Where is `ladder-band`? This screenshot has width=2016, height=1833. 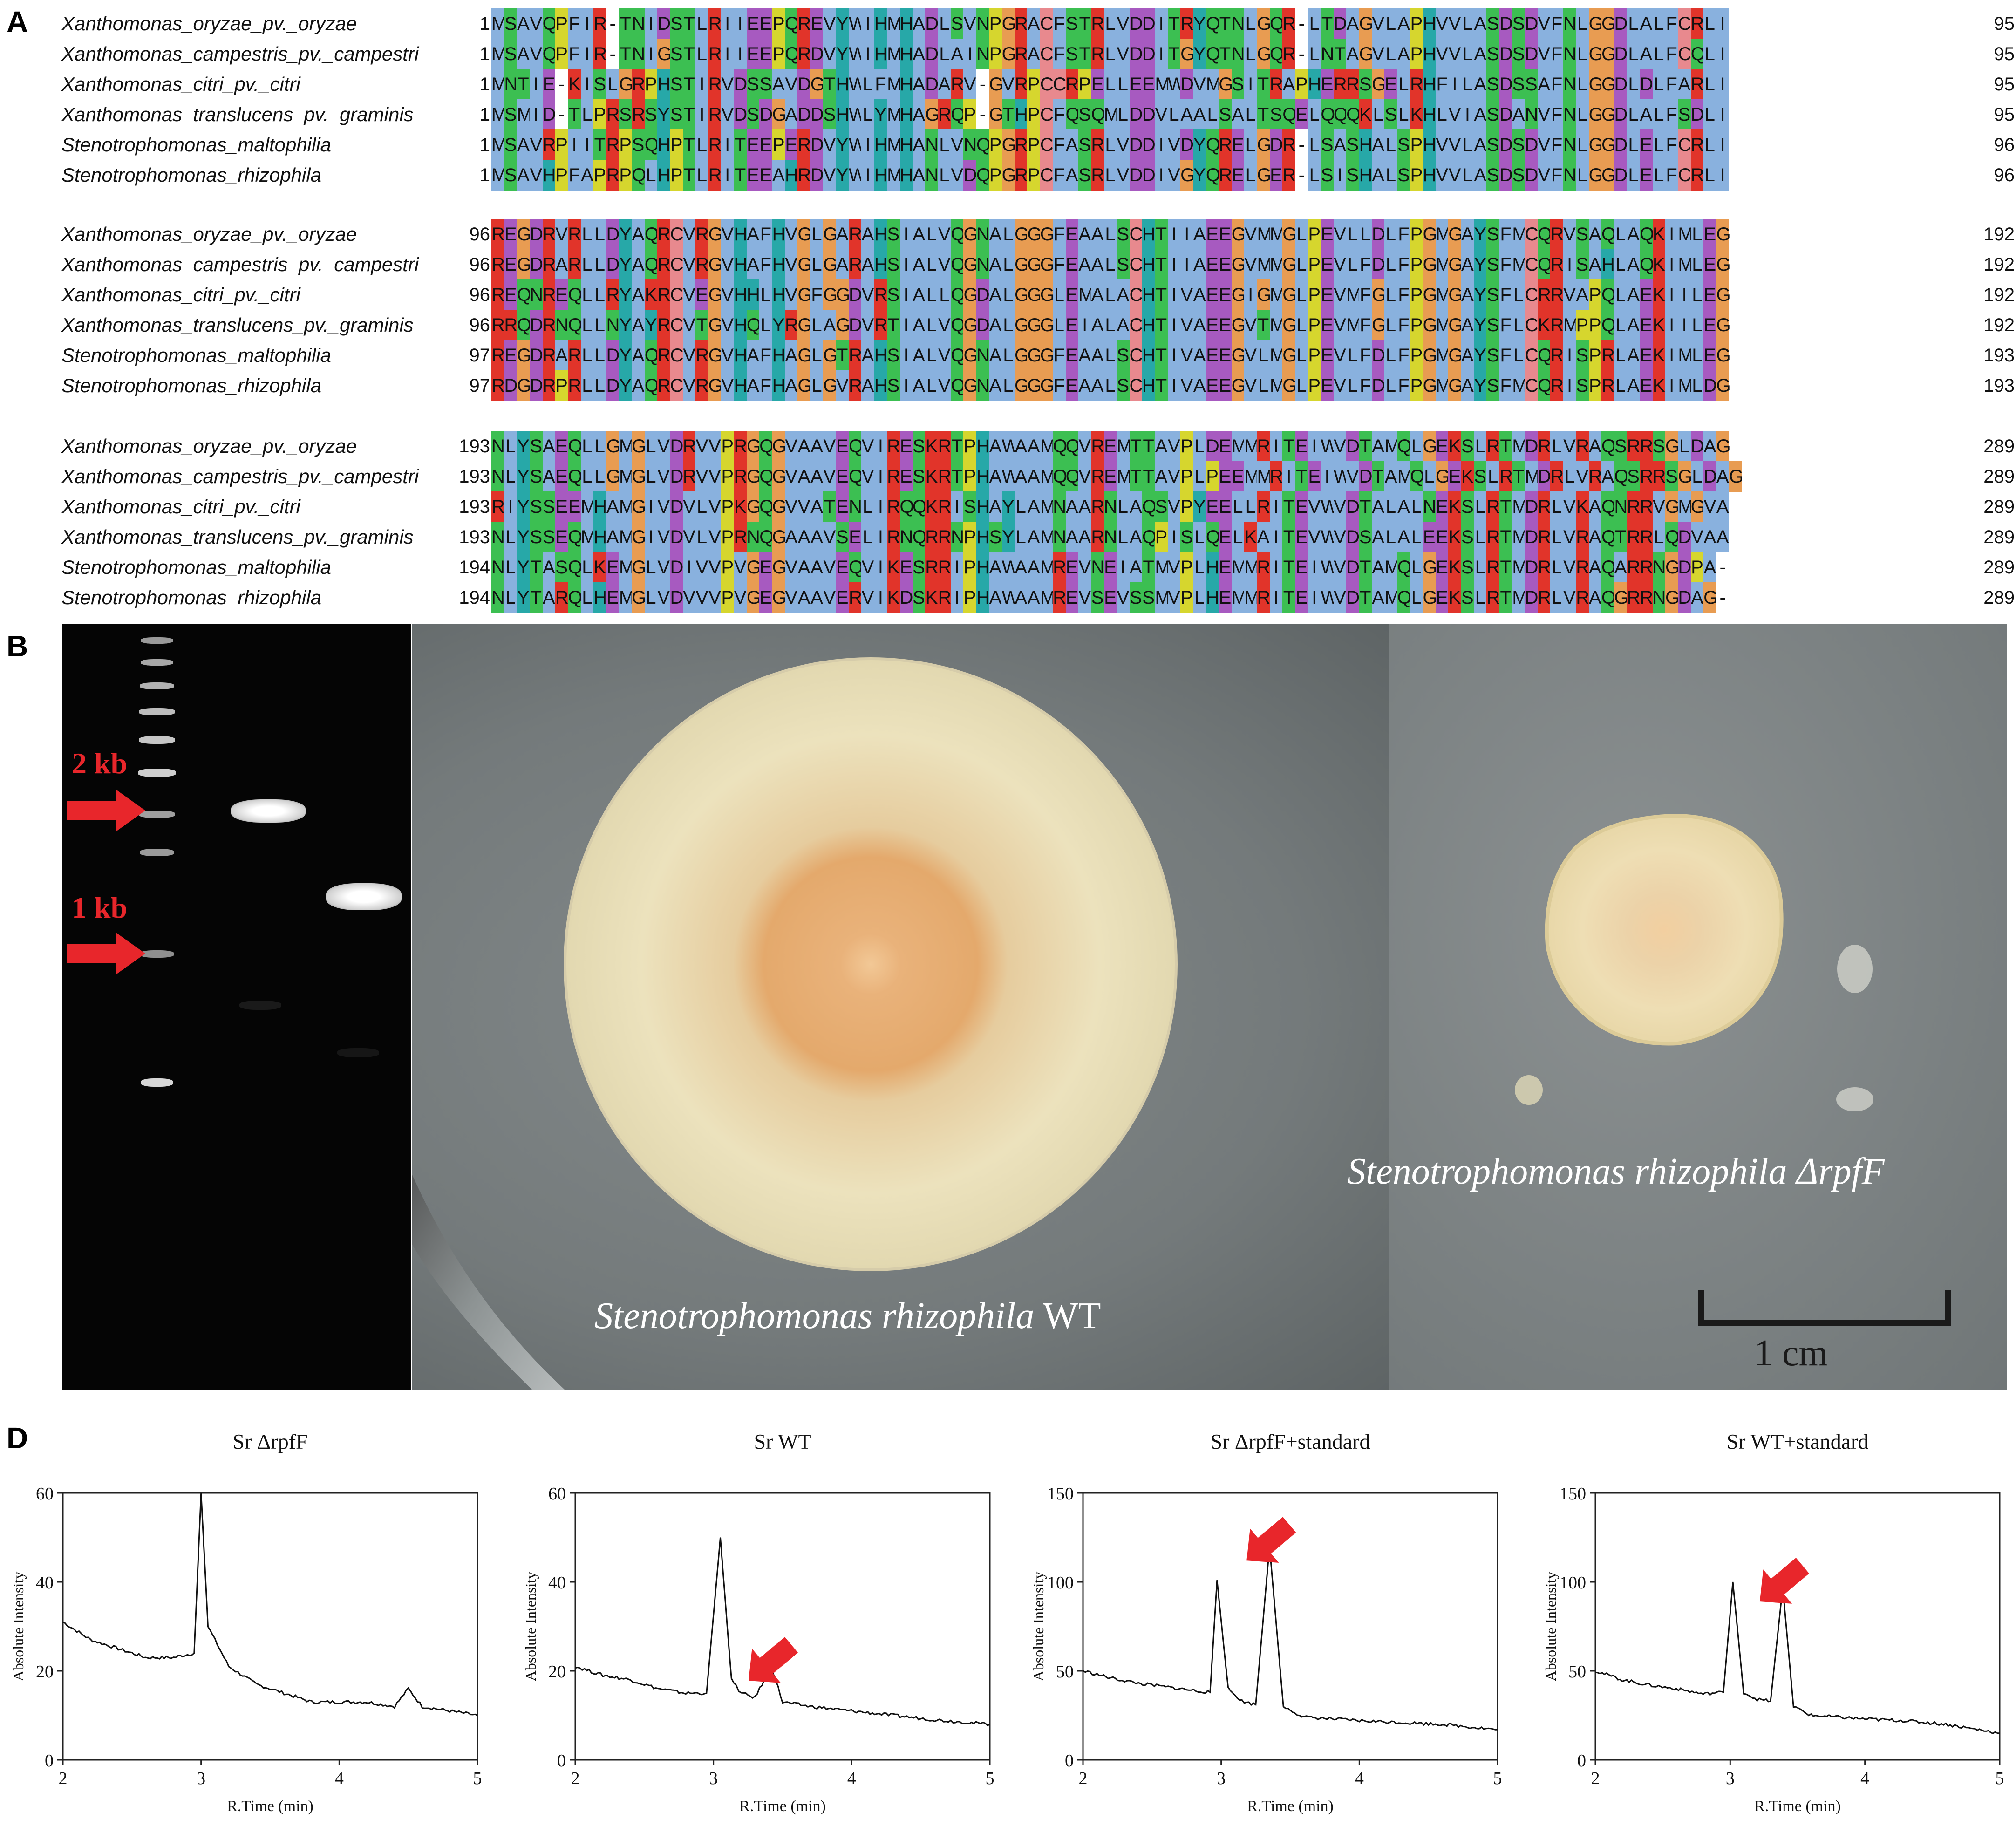 ladder-band is located at coordinates (157, 852).